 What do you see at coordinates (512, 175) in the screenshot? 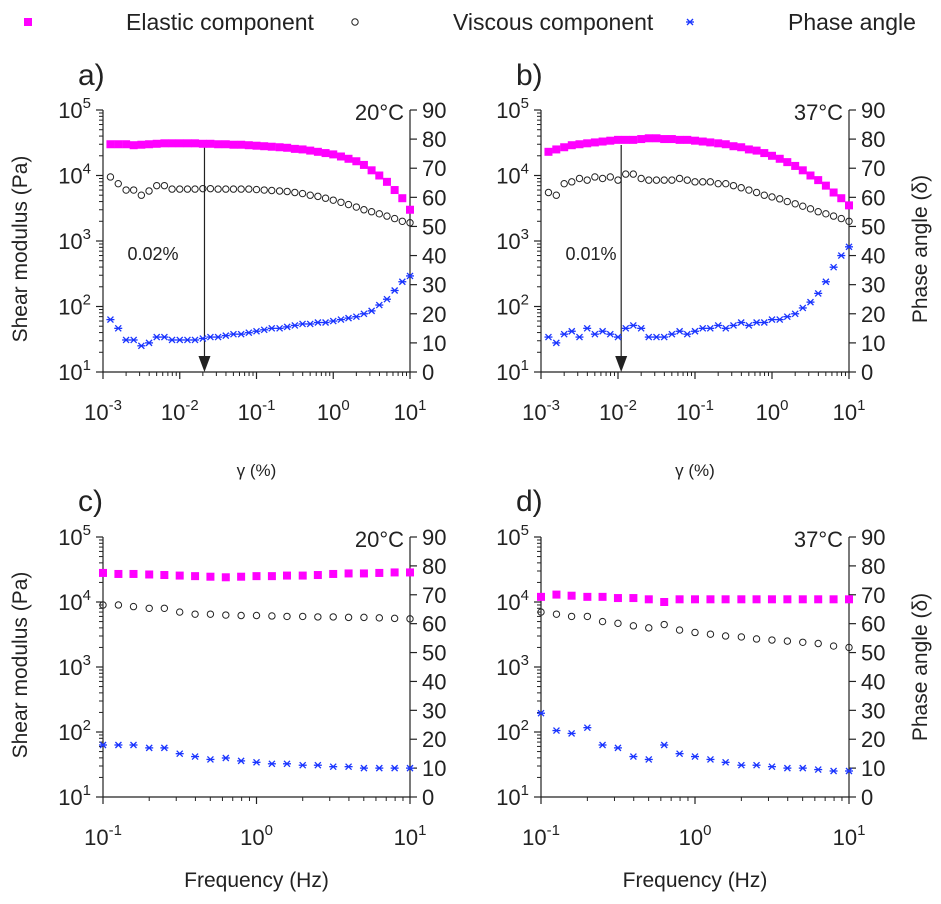
I see `y-tick-label: 104` at bounding box center [512, 175].